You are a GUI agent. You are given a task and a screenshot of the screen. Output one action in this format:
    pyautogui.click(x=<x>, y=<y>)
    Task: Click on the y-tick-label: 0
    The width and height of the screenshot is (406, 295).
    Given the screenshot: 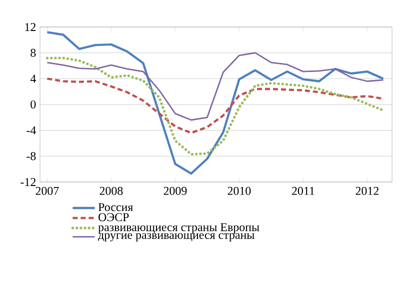 What is the action you would take?
    pyautogui.click(x=33, y=104)
    